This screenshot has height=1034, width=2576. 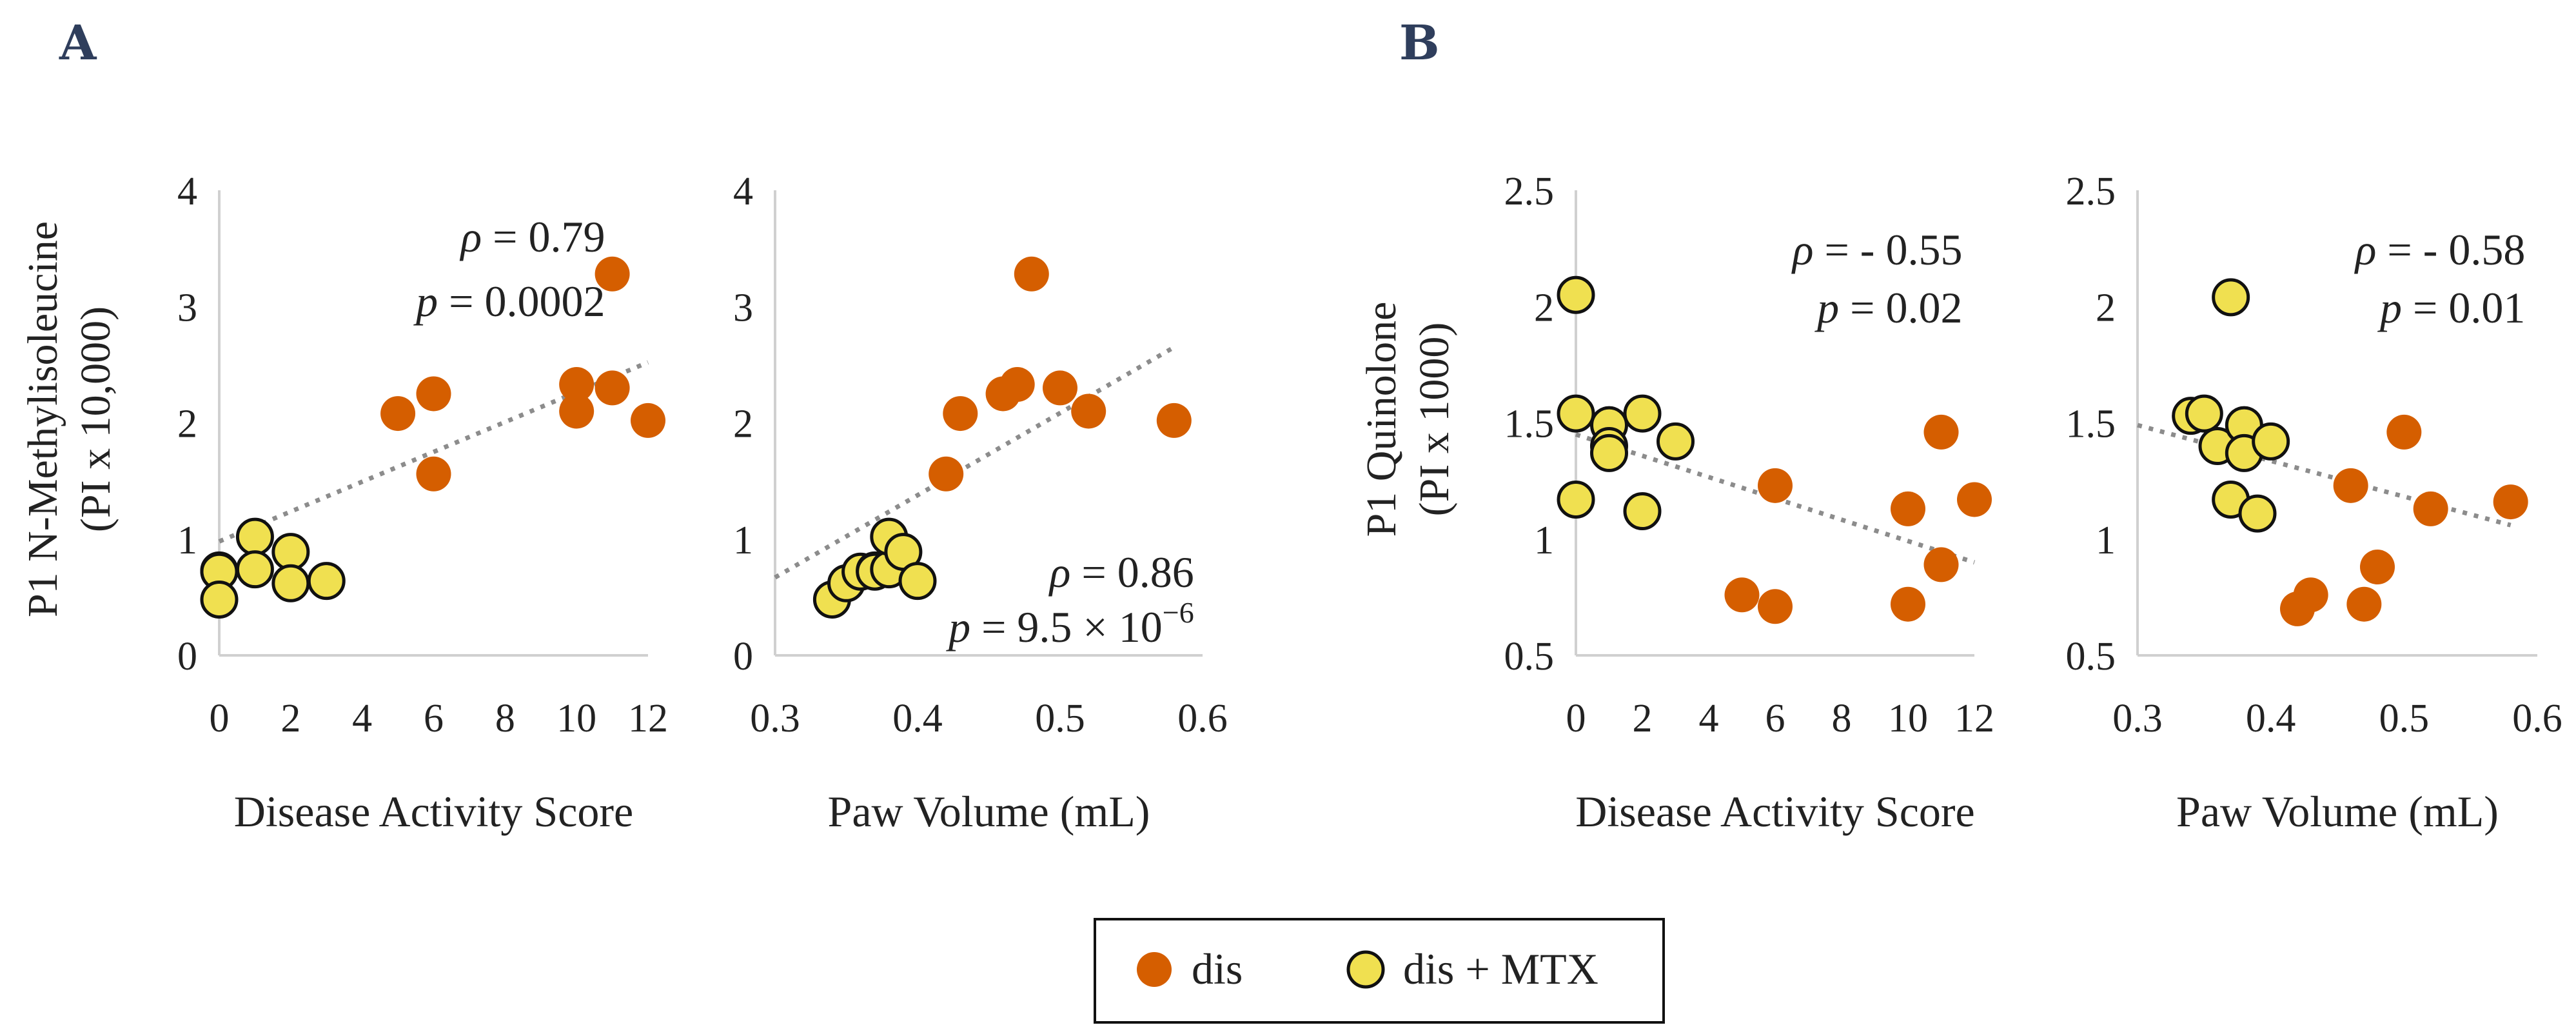 I want to click on rho-annotation: ρ = - 0.58, so click(x=2440, y=249).